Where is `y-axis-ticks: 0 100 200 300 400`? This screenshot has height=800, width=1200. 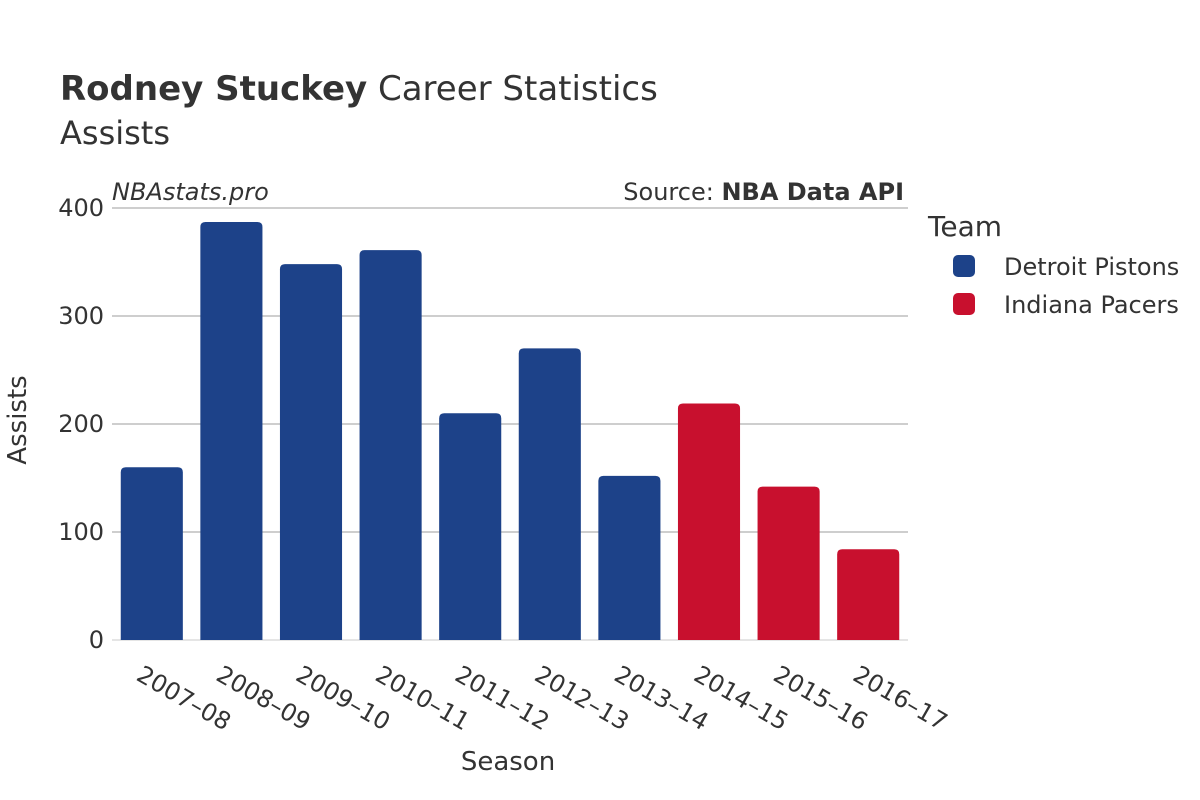
y-axis-ticks: 0 100 200 300 400 is located at coordinates (81, 424).